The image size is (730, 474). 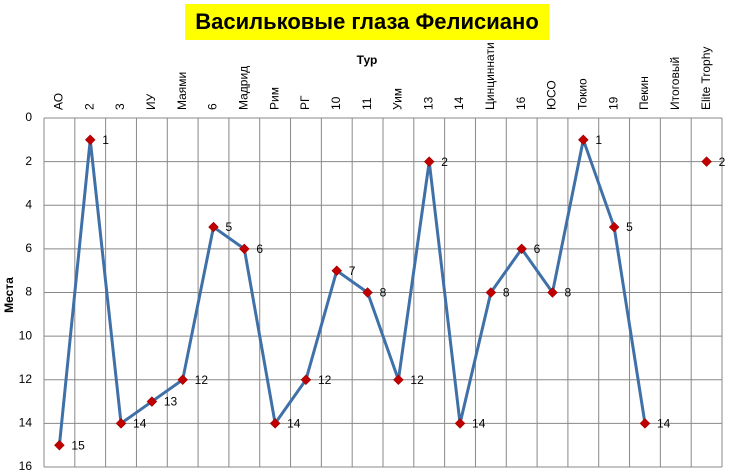 I want to click on y-tick-label: 2, so click(x=28, y=161).